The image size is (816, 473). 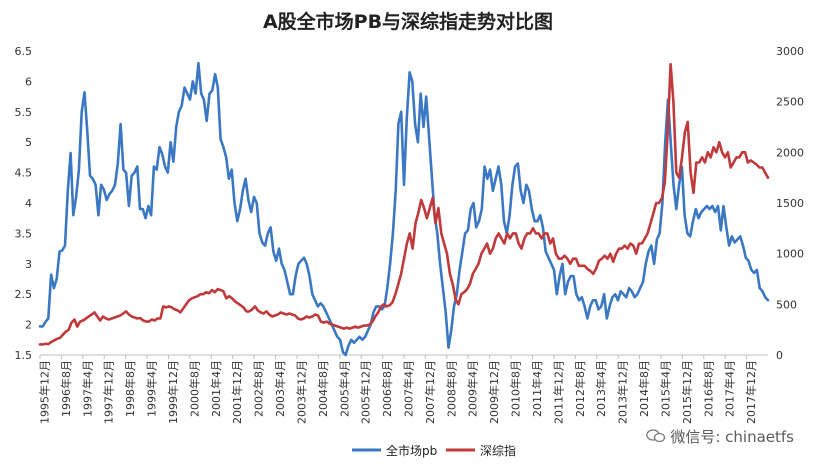 What do you see at coordinates (24, 112) in the screenshot?
I see `left-y-tick-label: 5.5` at bounding box center [24, 112].